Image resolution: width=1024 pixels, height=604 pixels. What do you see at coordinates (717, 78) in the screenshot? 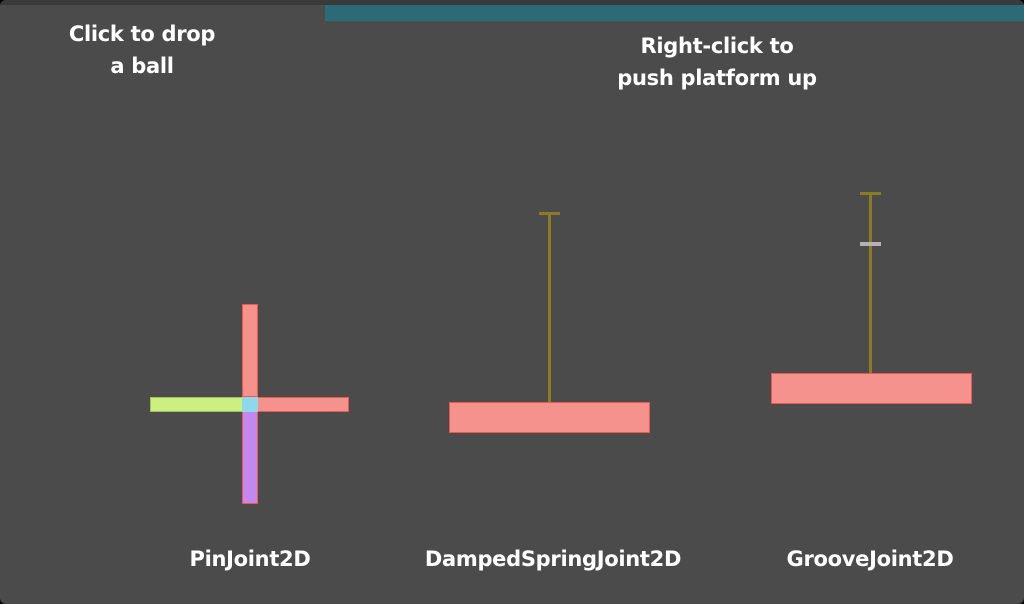
I see `push-platform-line-2: push platform up` at bounding box center [717, 78].